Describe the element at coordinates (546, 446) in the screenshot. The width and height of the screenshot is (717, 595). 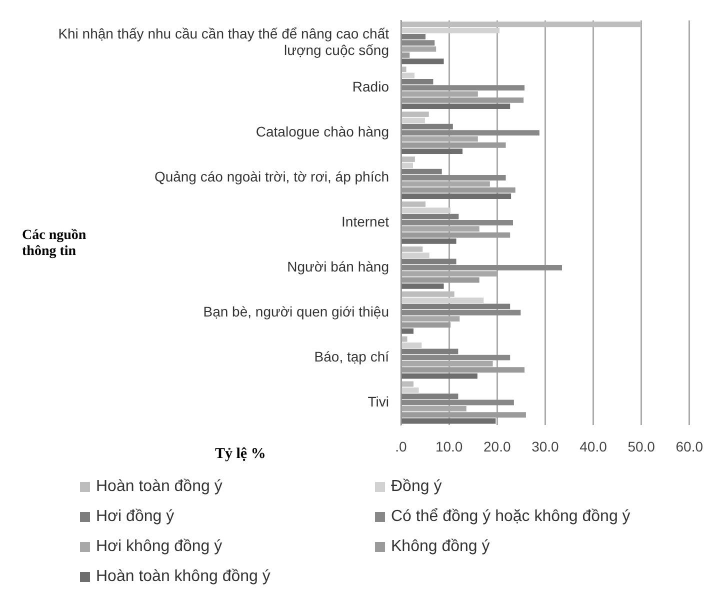
I see `x-tick-label: 30.0` at that location.